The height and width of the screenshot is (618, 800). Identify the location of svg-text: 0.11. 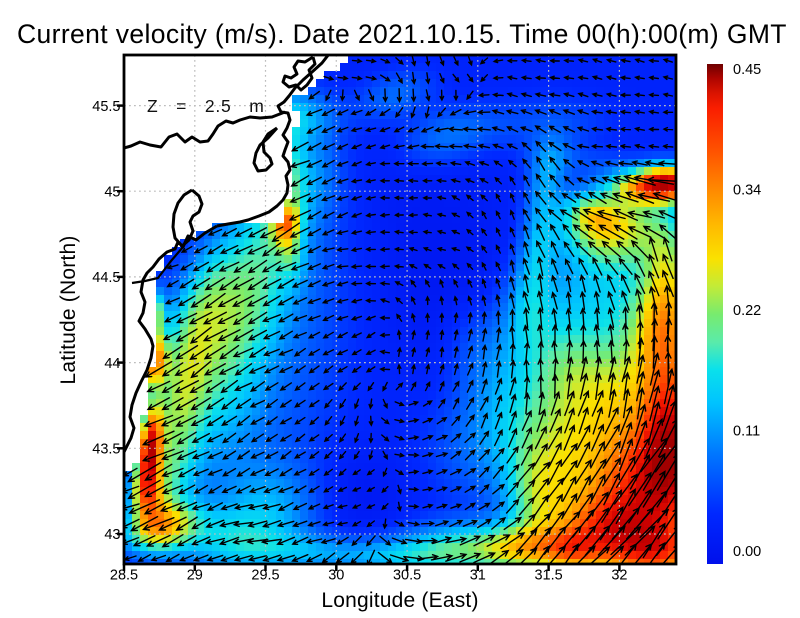
(746, 432).